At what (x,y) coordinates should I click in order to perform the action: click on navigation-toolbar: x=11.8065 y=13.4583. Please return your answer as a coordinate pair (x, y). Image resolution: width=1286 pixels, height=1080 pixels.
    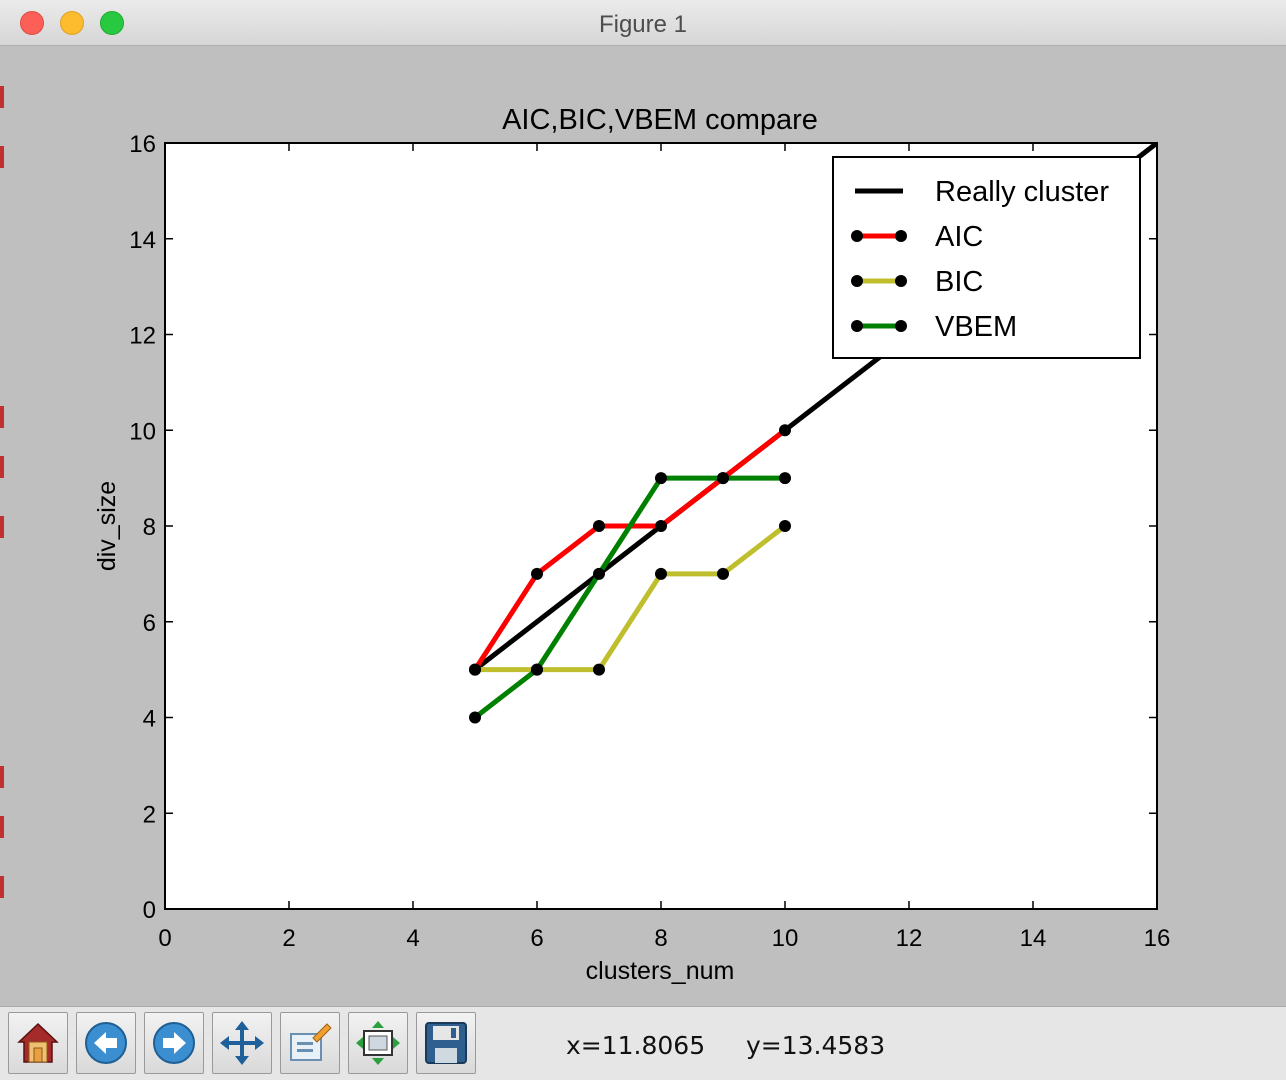
    Looking at the image, I should click on (643, 1043).